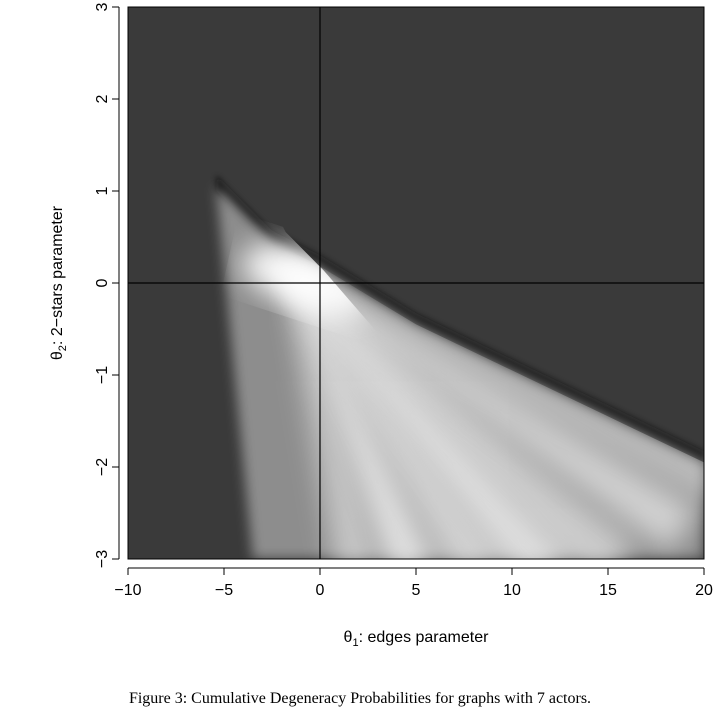  What do you see at coordinates (57, 275) in the screenshot?
I see `y-axis-label-text: : 2−stars parameter` at bounding box center [57, 275].